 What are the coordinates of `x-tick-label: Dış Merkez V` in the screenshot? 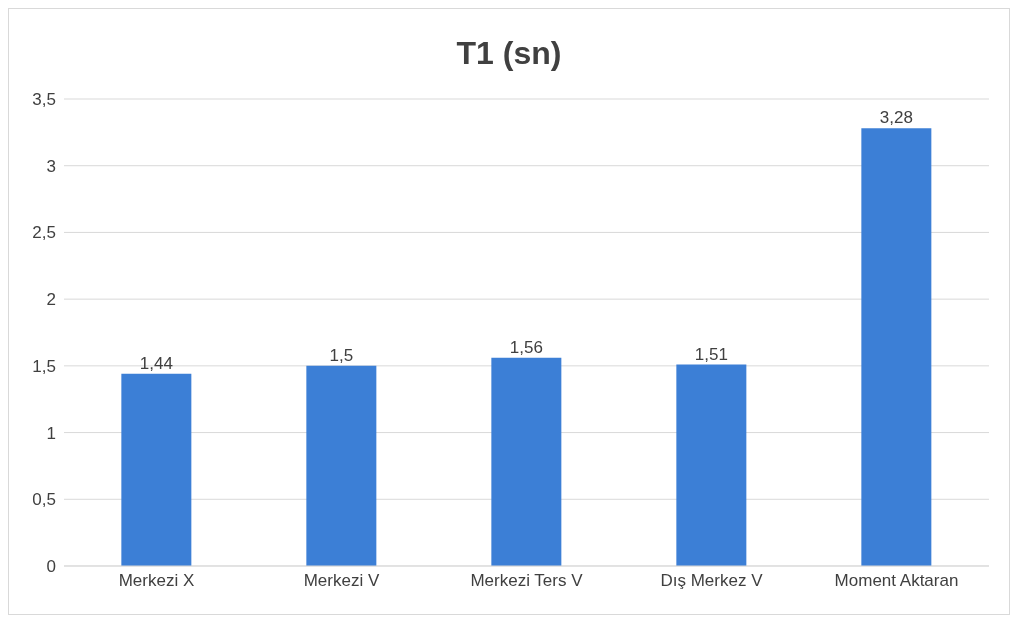 It's located at (712, 581).